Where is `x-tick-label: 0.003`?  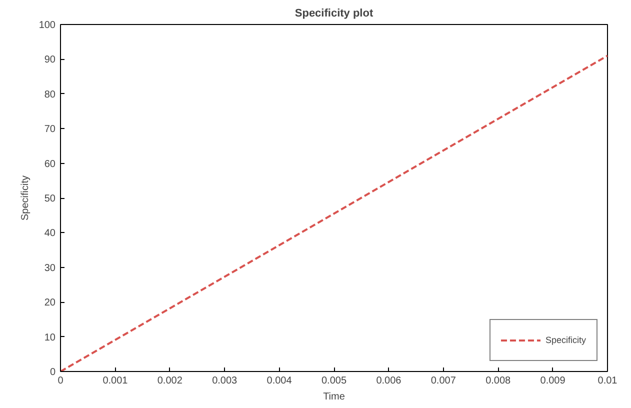 x-tick-label: 0.003 is located at coordinates (225, 381).